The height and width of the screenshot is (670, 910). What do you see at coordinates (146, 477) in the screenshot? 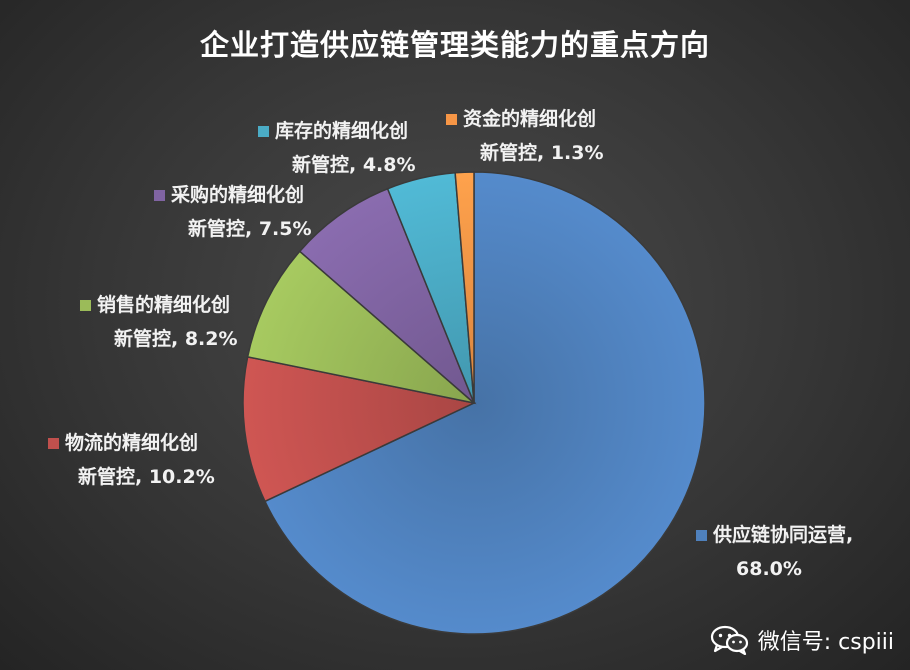
I see `slice-label-line2: 新管控, 10.2%` at bounding box center [146, 477].